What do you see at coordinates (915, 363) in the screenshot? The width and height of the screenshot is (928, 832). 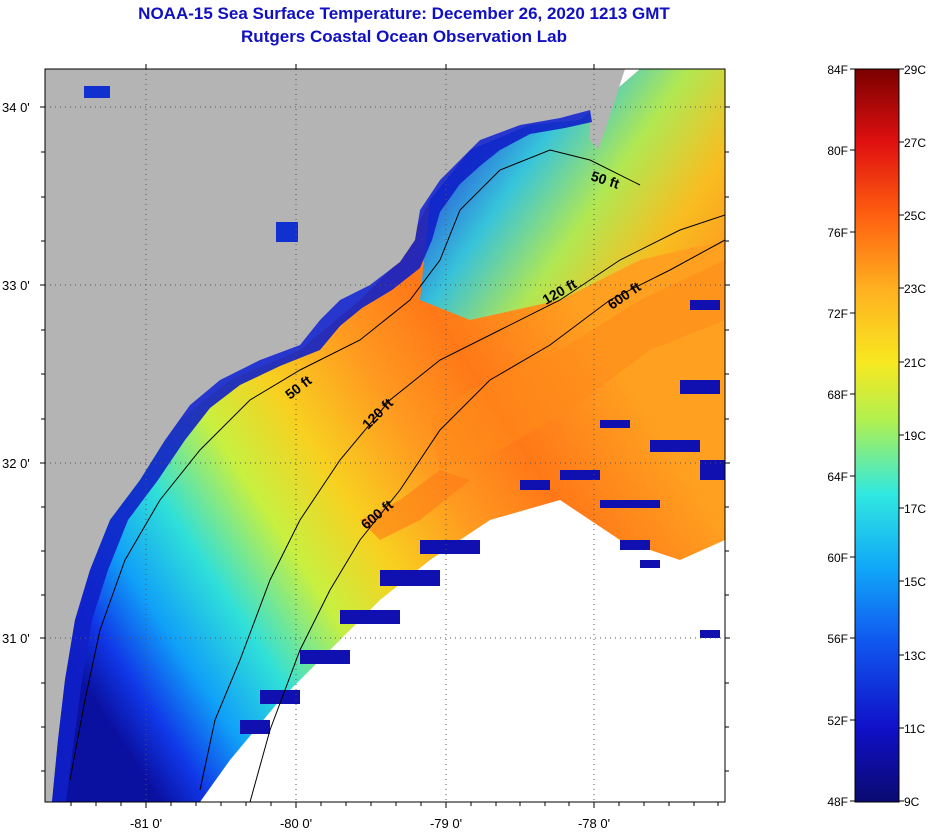 I see `colorbar-c-label: 21C` at bounding box center [915, 363].